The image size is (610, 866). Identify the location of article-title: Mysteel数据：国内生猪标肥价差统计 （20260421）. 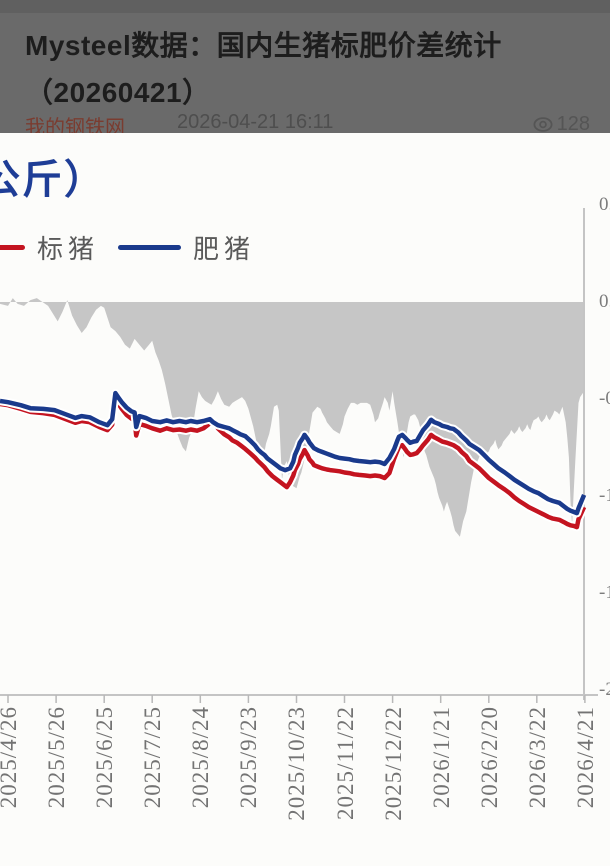
(305, 69).